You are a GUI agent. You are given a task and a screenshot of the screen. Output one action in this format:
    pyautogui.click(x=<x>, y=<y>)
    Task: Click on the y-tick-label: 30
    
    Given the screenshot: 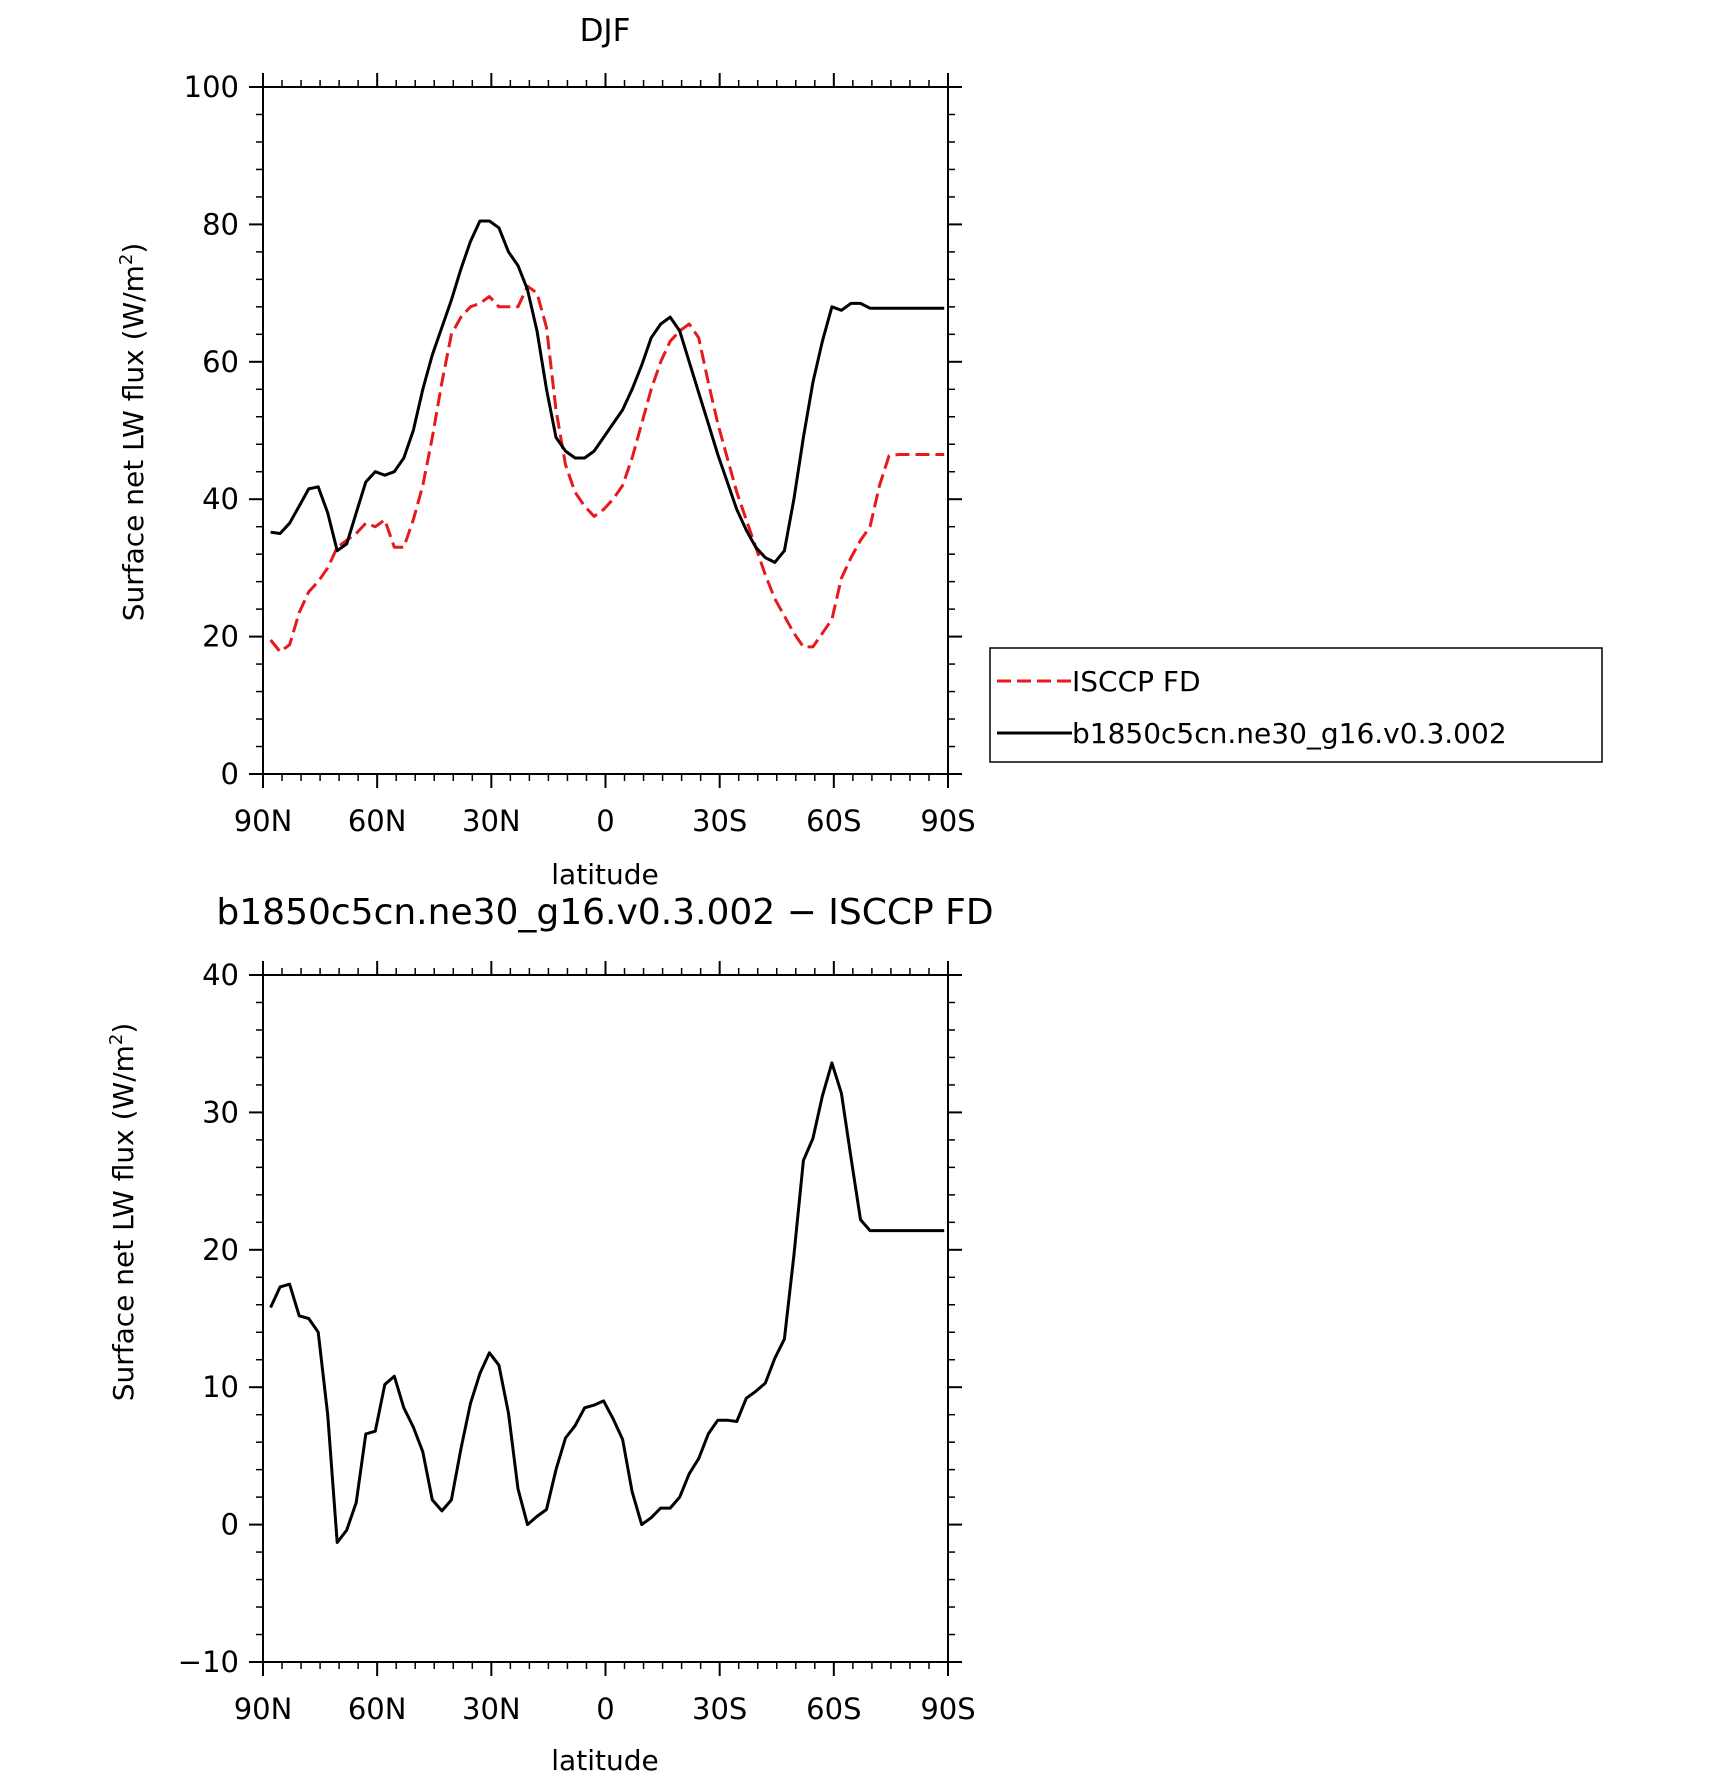 What is the action you would take?
    pyautogui.click(x=220, y=1112)
    